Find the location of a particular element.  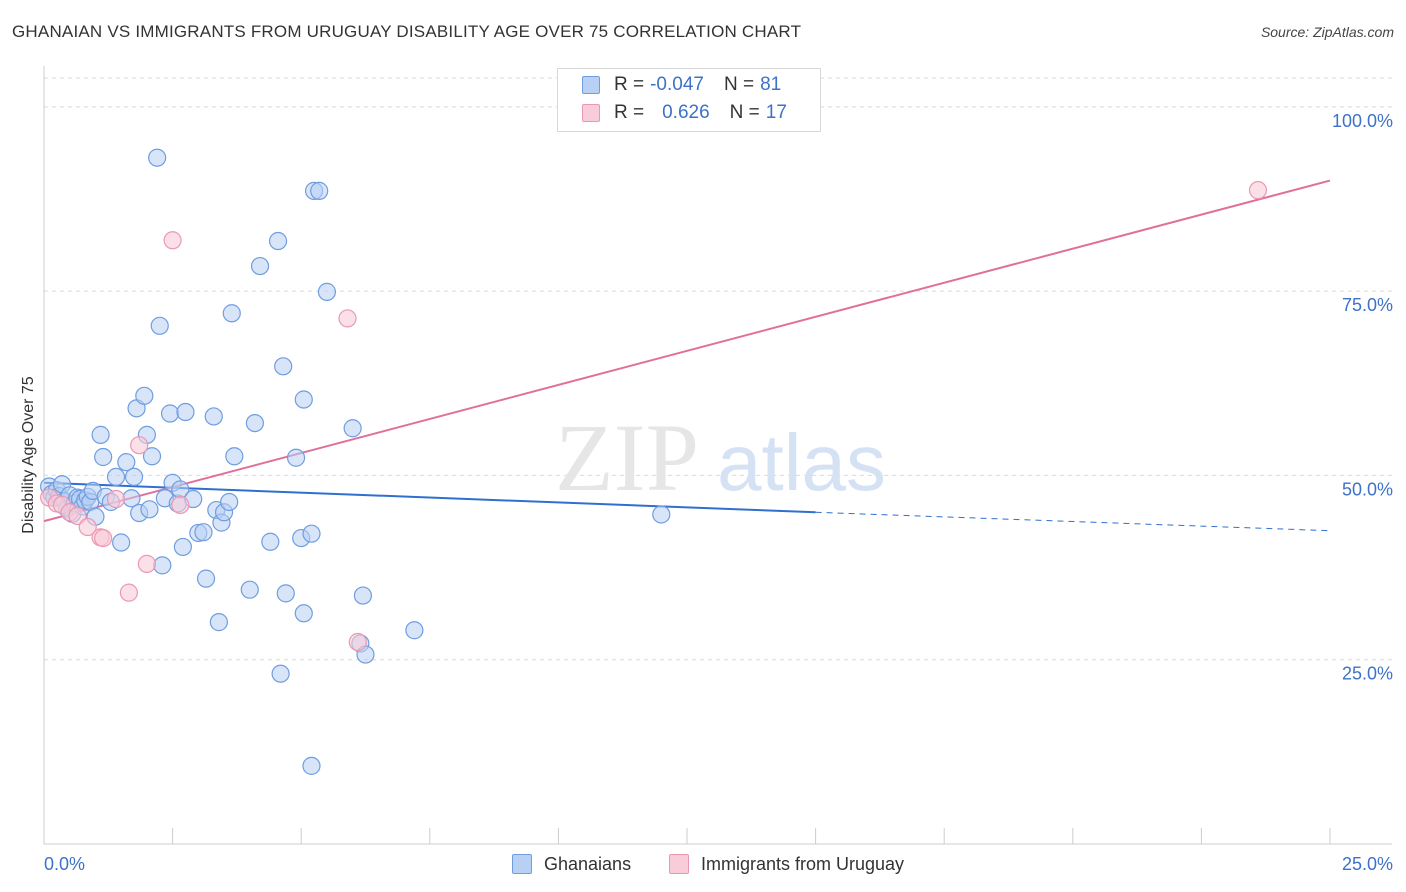

watermark-atlas: atlas is located at coordinates (801, 462).